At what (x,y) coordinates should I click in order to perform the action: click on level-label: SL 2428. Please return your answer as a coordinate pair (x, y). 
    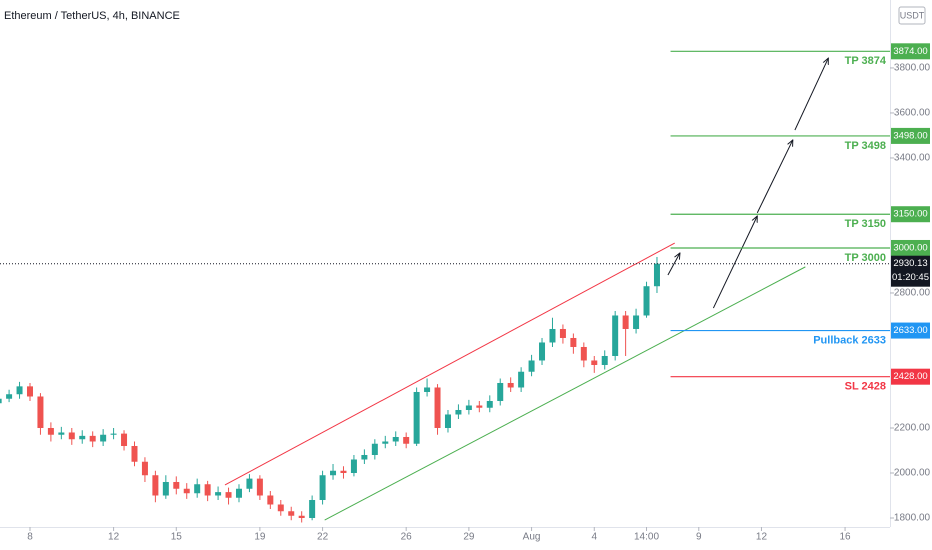
    Looking at the image, I should click on (865, 387).